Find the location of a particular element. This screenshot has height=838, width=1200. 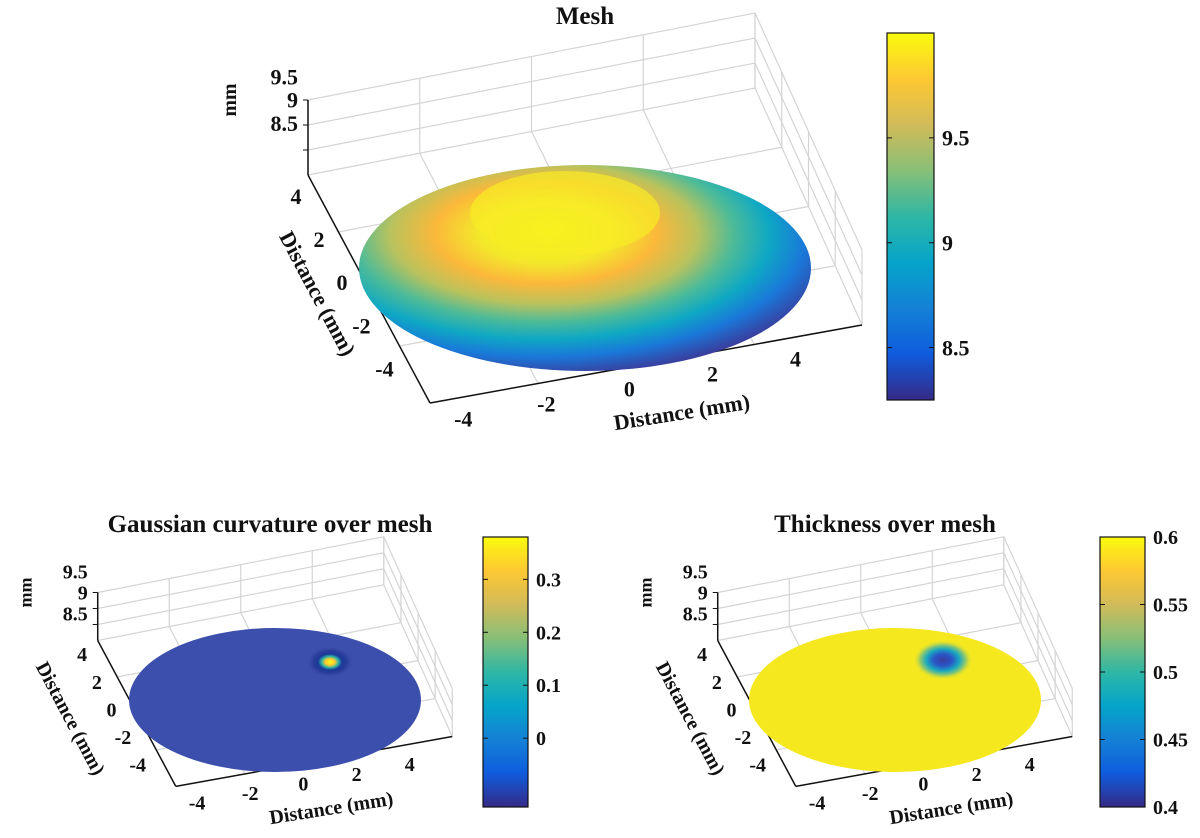

colorbar-tick-label: 9.5 is located at coordinates (956, 138).